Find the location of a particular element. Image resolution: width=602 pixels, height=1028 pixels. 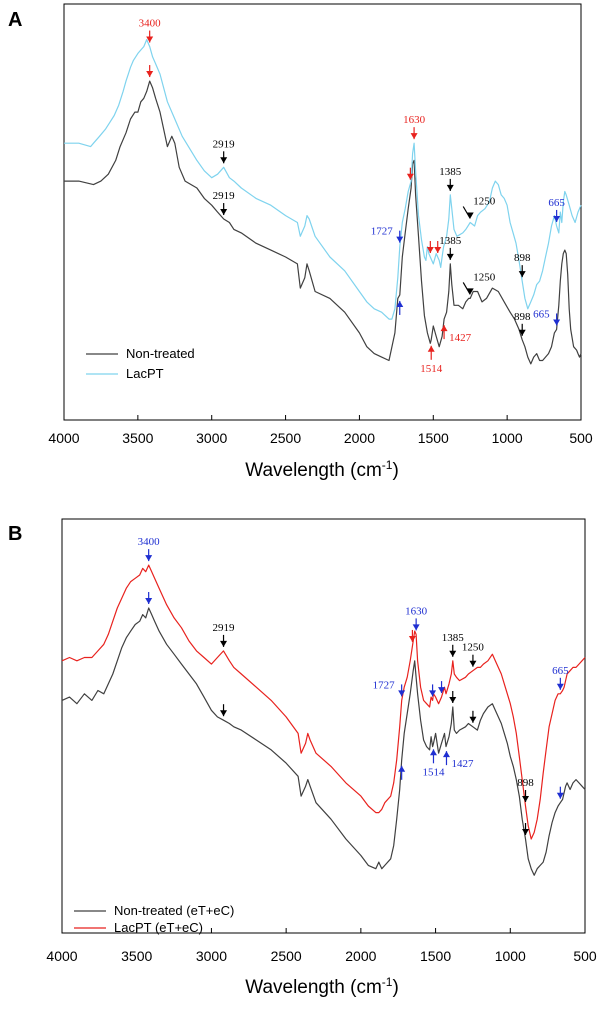

legend-label-lacpt: LacPT is located at coordinates (145, 373).